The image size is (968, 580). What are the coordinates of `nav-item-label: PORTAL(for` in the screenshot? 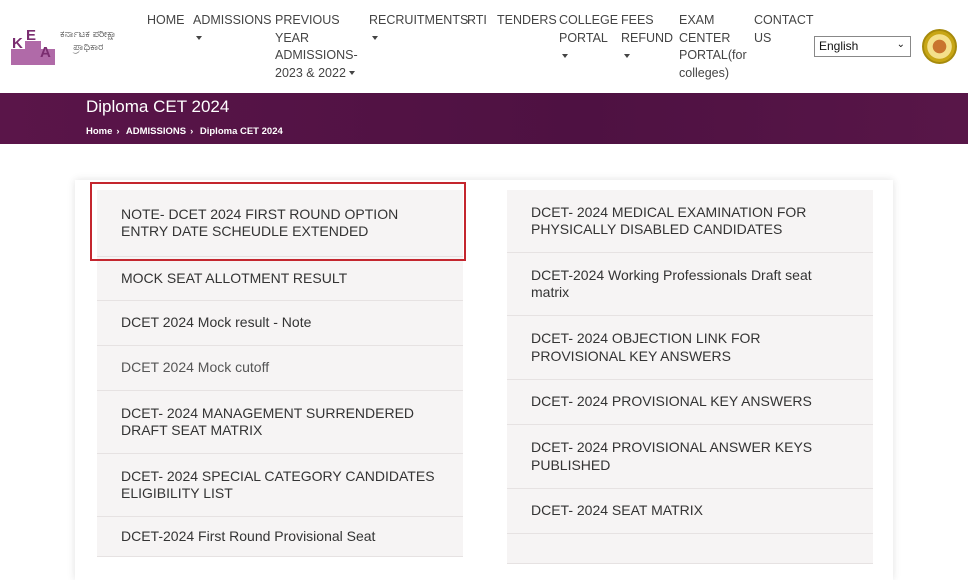 It's located at (713, 55).